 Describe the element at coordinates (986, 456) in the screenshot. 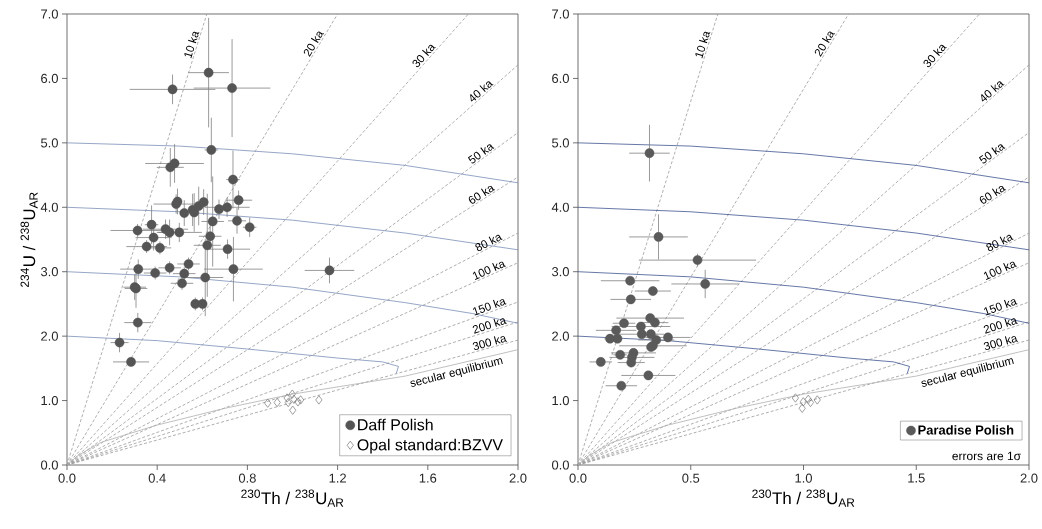

I see `annotation: errors are 1σ` at that location.